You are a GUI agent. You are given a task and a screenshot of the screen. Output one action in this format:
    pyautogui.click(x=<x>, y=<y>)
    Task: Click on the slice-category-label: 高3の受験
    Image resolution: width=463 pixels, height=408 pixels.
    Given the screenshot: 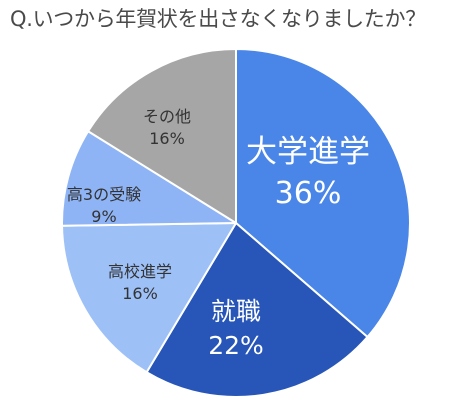 What is the action you would take?
    pyautogui.click(x=104, y=194)
    